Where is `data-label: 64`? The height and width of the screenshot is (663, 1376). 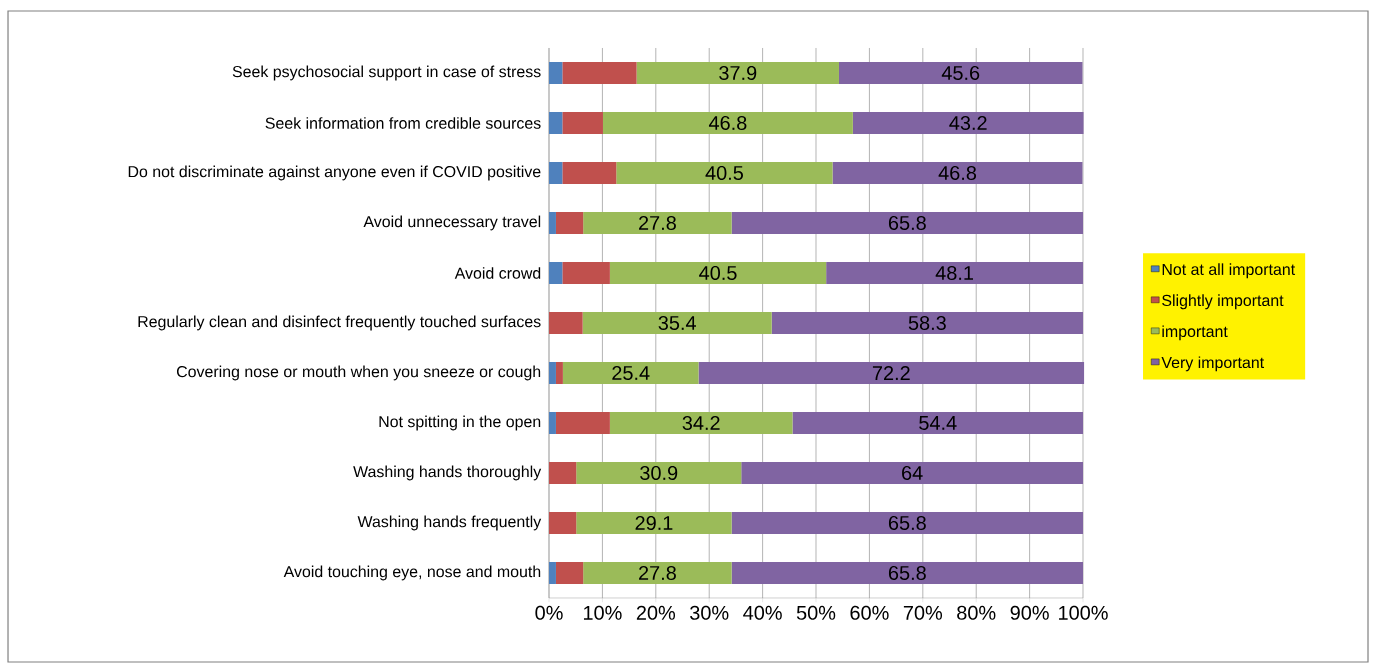 data-label: 64 is located at coordinates (912, 473).